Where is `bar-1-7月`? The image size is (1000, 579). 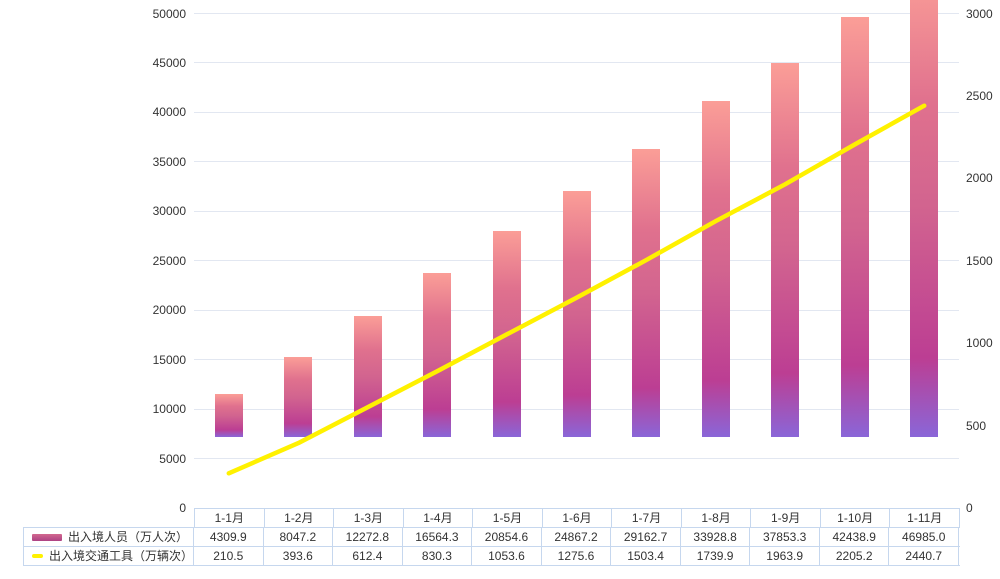 bar-1-7月 is located at coordinates (646, 292).